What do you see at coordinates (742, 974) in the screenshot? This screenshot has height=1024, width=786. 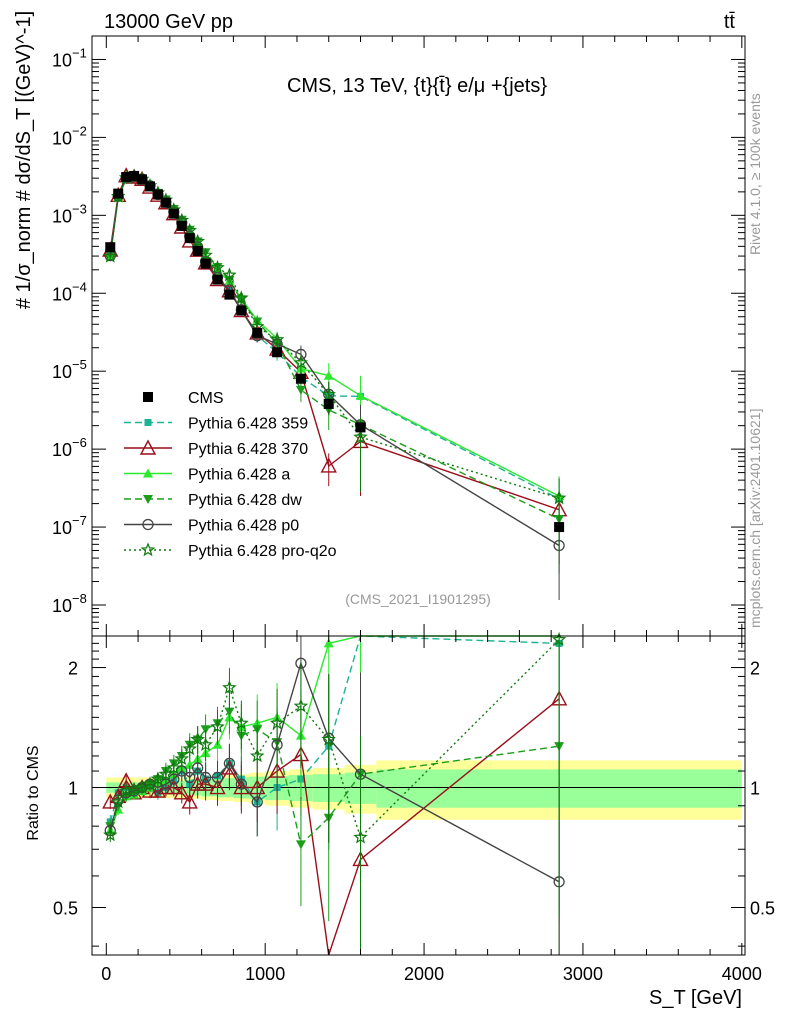 I see `x-tick-label: 4000` at bounding box center [742, 974].